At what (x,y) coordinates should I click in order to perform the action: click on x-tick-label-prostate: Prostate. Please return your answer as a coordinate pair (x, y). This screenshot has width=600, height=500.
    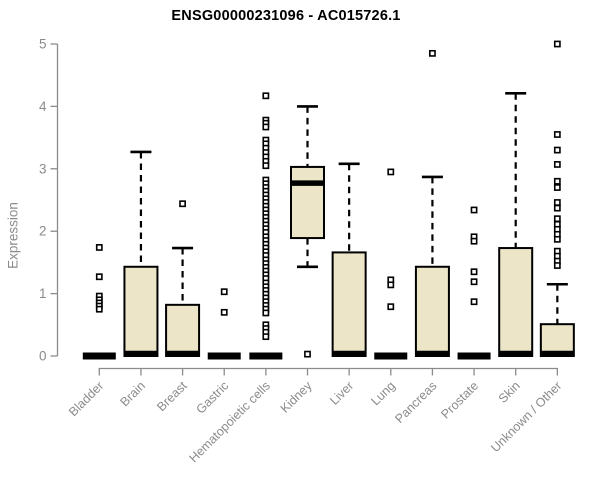
    Looking at the image, I should click on (459, 400).